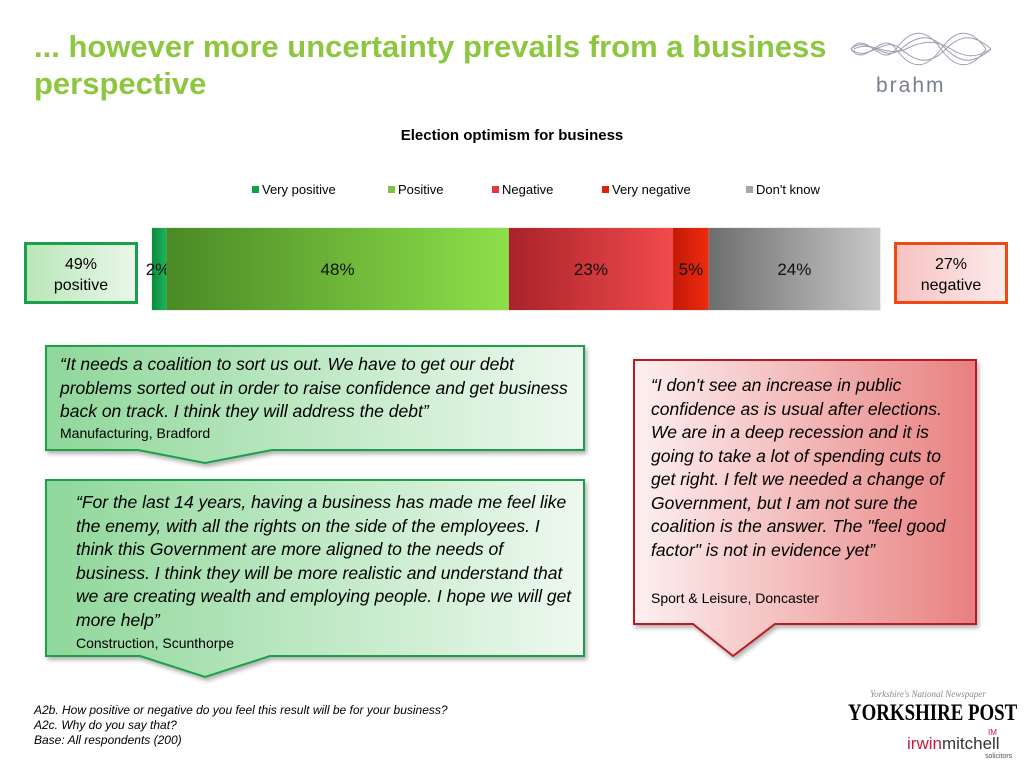 This screenshot has width=1024, height=768. What do you see at coordinates (155, 643) in the screenshot?
I see `quote-source-2: Construction, Scunthorpe` at bounding box center [155, 643].